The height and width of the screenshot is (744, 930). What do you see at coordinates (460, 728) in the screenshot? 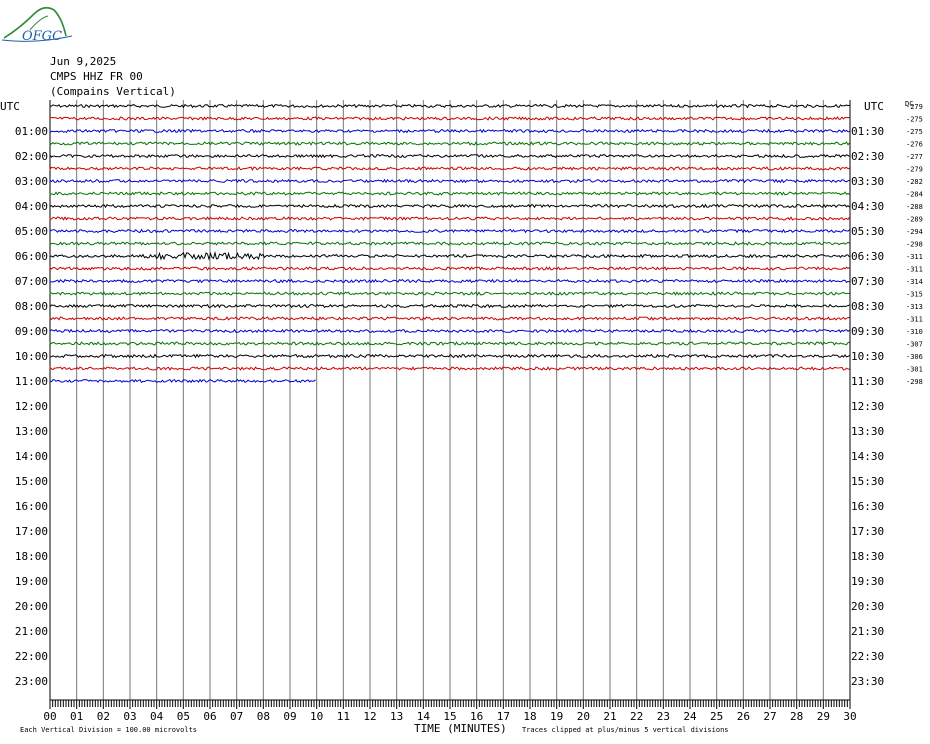
I see `x-axis-title: TIME (MINUTES)` at bounding box center [460, 728].